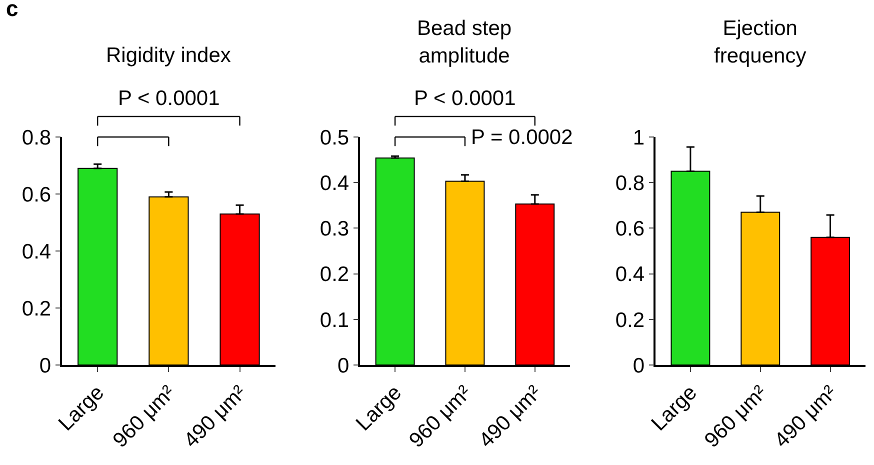  Describe the element at coordinates (760, 42) in the screenshot. I see `chart-title: Ejection frequency` at that location.